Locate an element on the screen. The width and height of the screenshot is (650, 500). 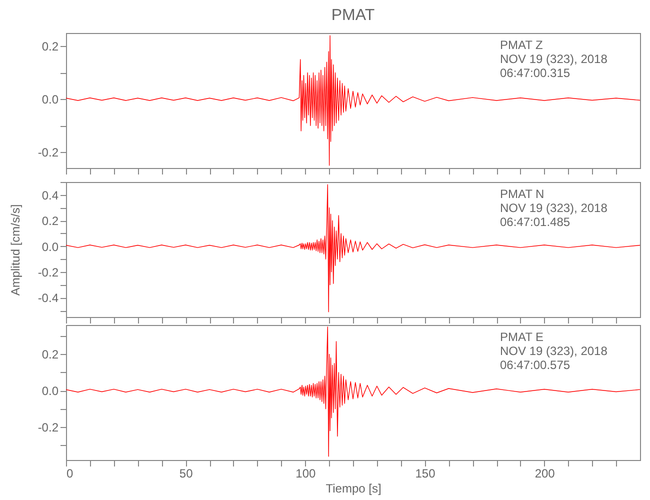
y-tick-label: -0.4 is located at coordinates (48, 298).